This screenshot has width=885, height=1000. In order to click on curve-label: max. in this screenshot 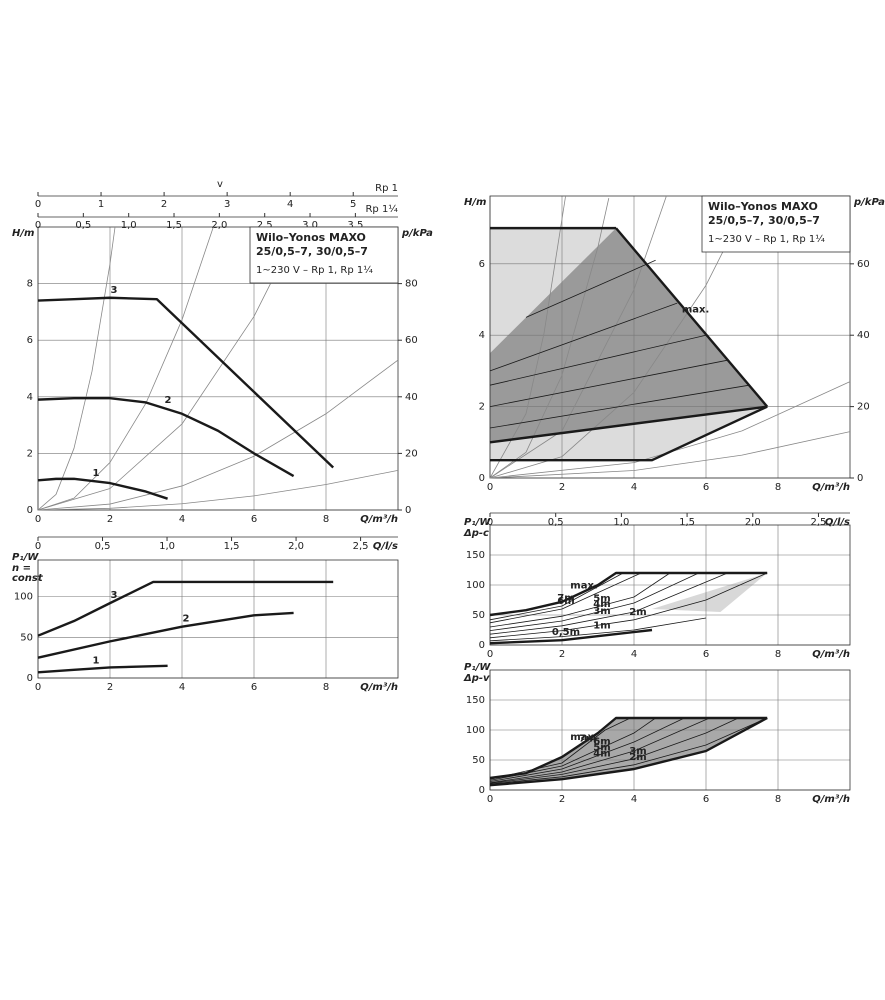, I will do `click(695, 309)`.